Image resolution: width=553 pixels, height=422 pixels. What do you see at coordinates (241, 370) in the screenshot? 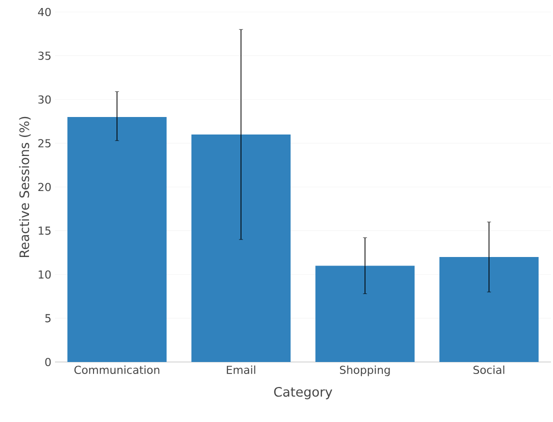
I see `x-tick-label: Email` at bounding box center [241, 370].